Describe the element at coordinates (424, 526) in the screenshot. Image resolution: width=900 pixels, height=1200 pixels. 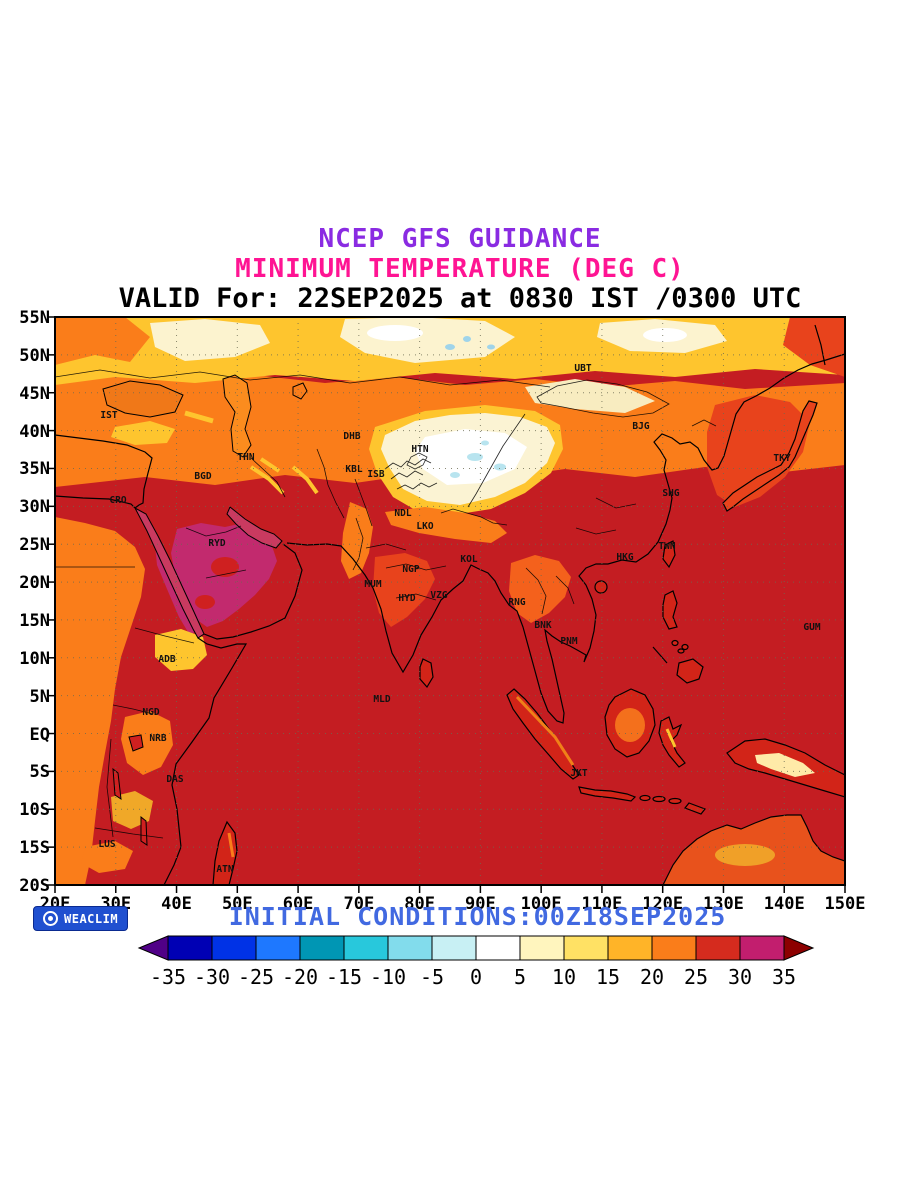
I see `station-label: LKO` at that location.